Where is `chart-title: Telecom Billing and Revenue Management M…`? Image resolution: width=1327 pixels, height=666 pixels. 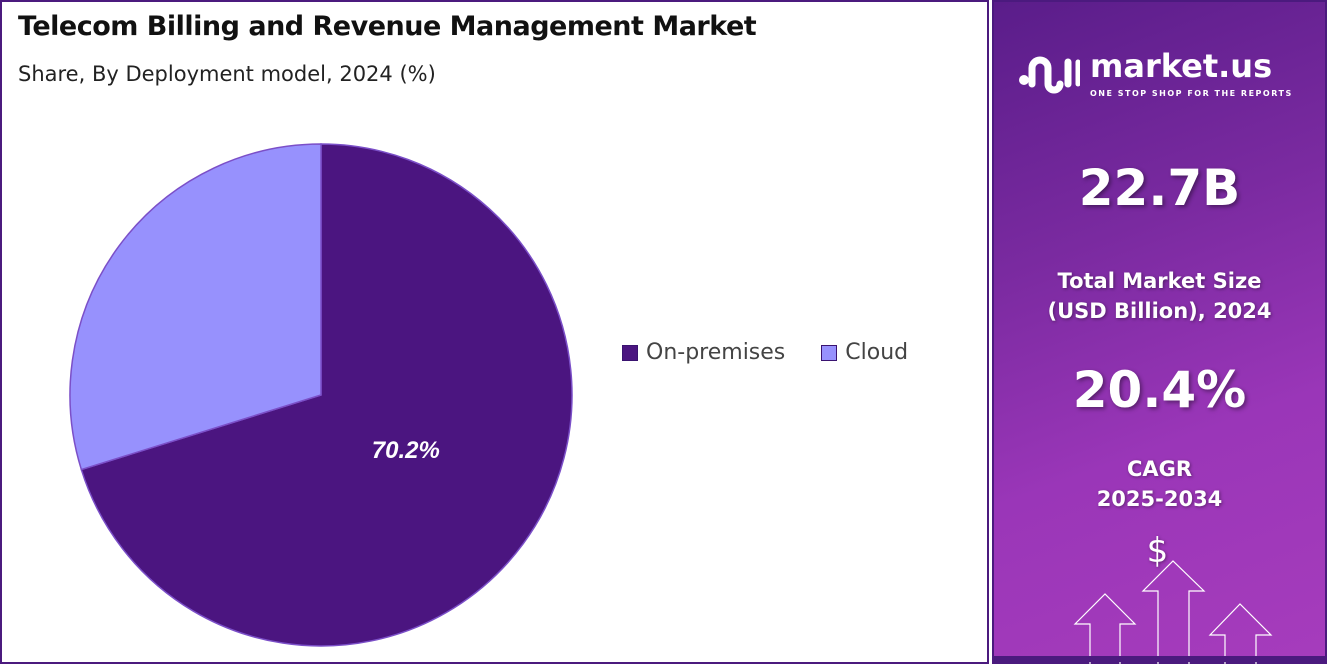
chart-title: Telecom Billing and Revenue Management M… is located at coordinates (387, 26).